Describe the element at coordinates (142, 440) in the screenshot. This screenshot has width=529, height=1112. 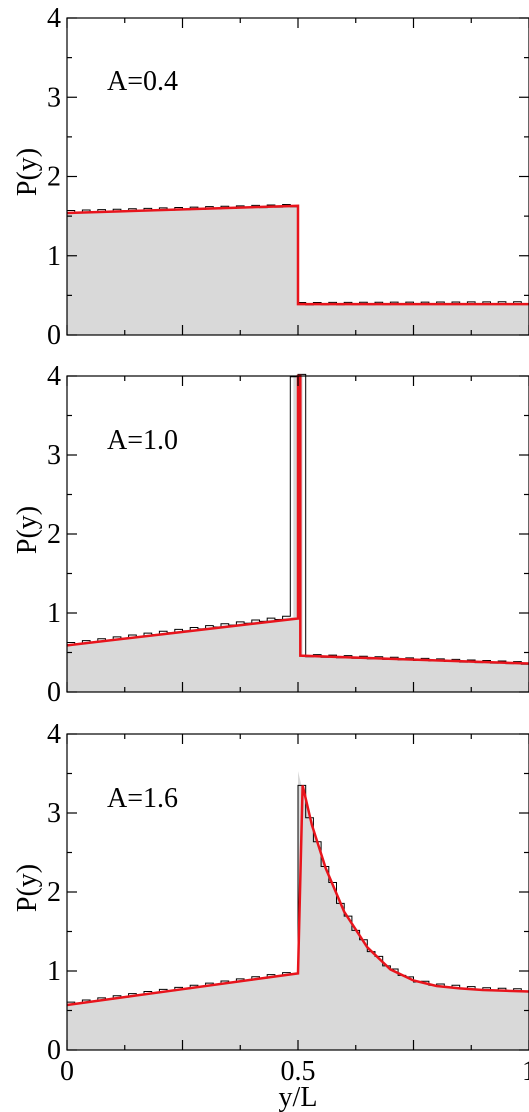
I see `panel-label: A=1.0` at that location.